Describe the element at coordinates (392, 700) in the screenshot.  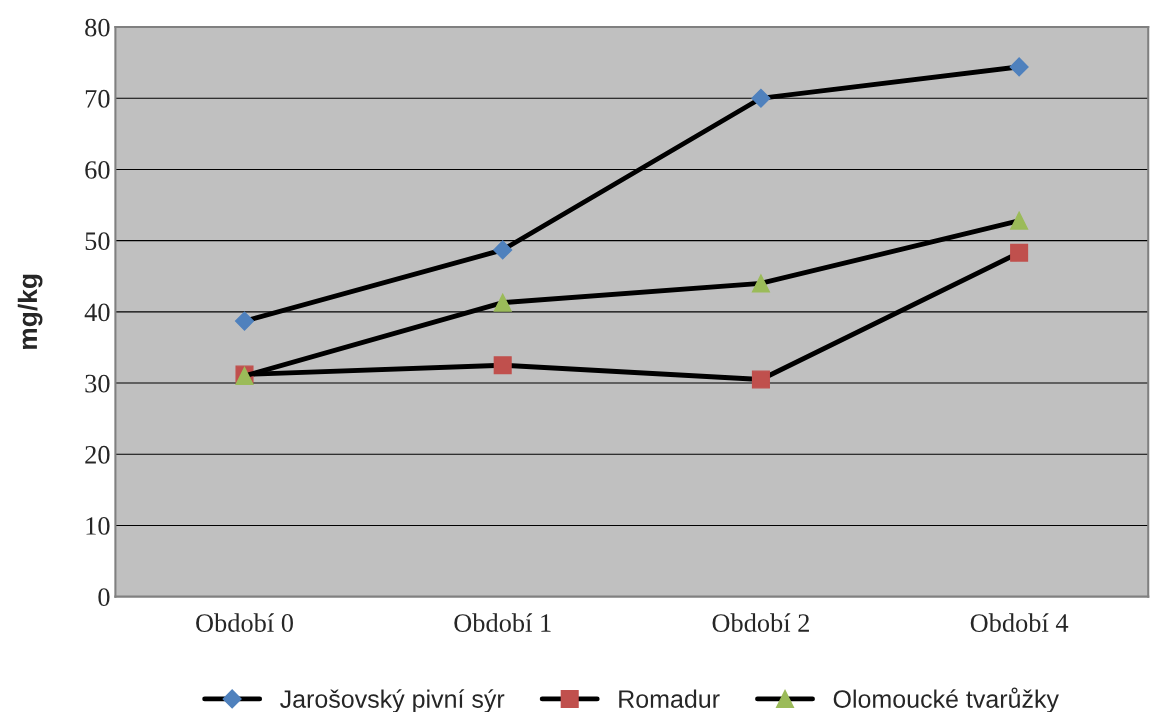
I see `legend-label: Jarošovský pivní sýr` at that location.